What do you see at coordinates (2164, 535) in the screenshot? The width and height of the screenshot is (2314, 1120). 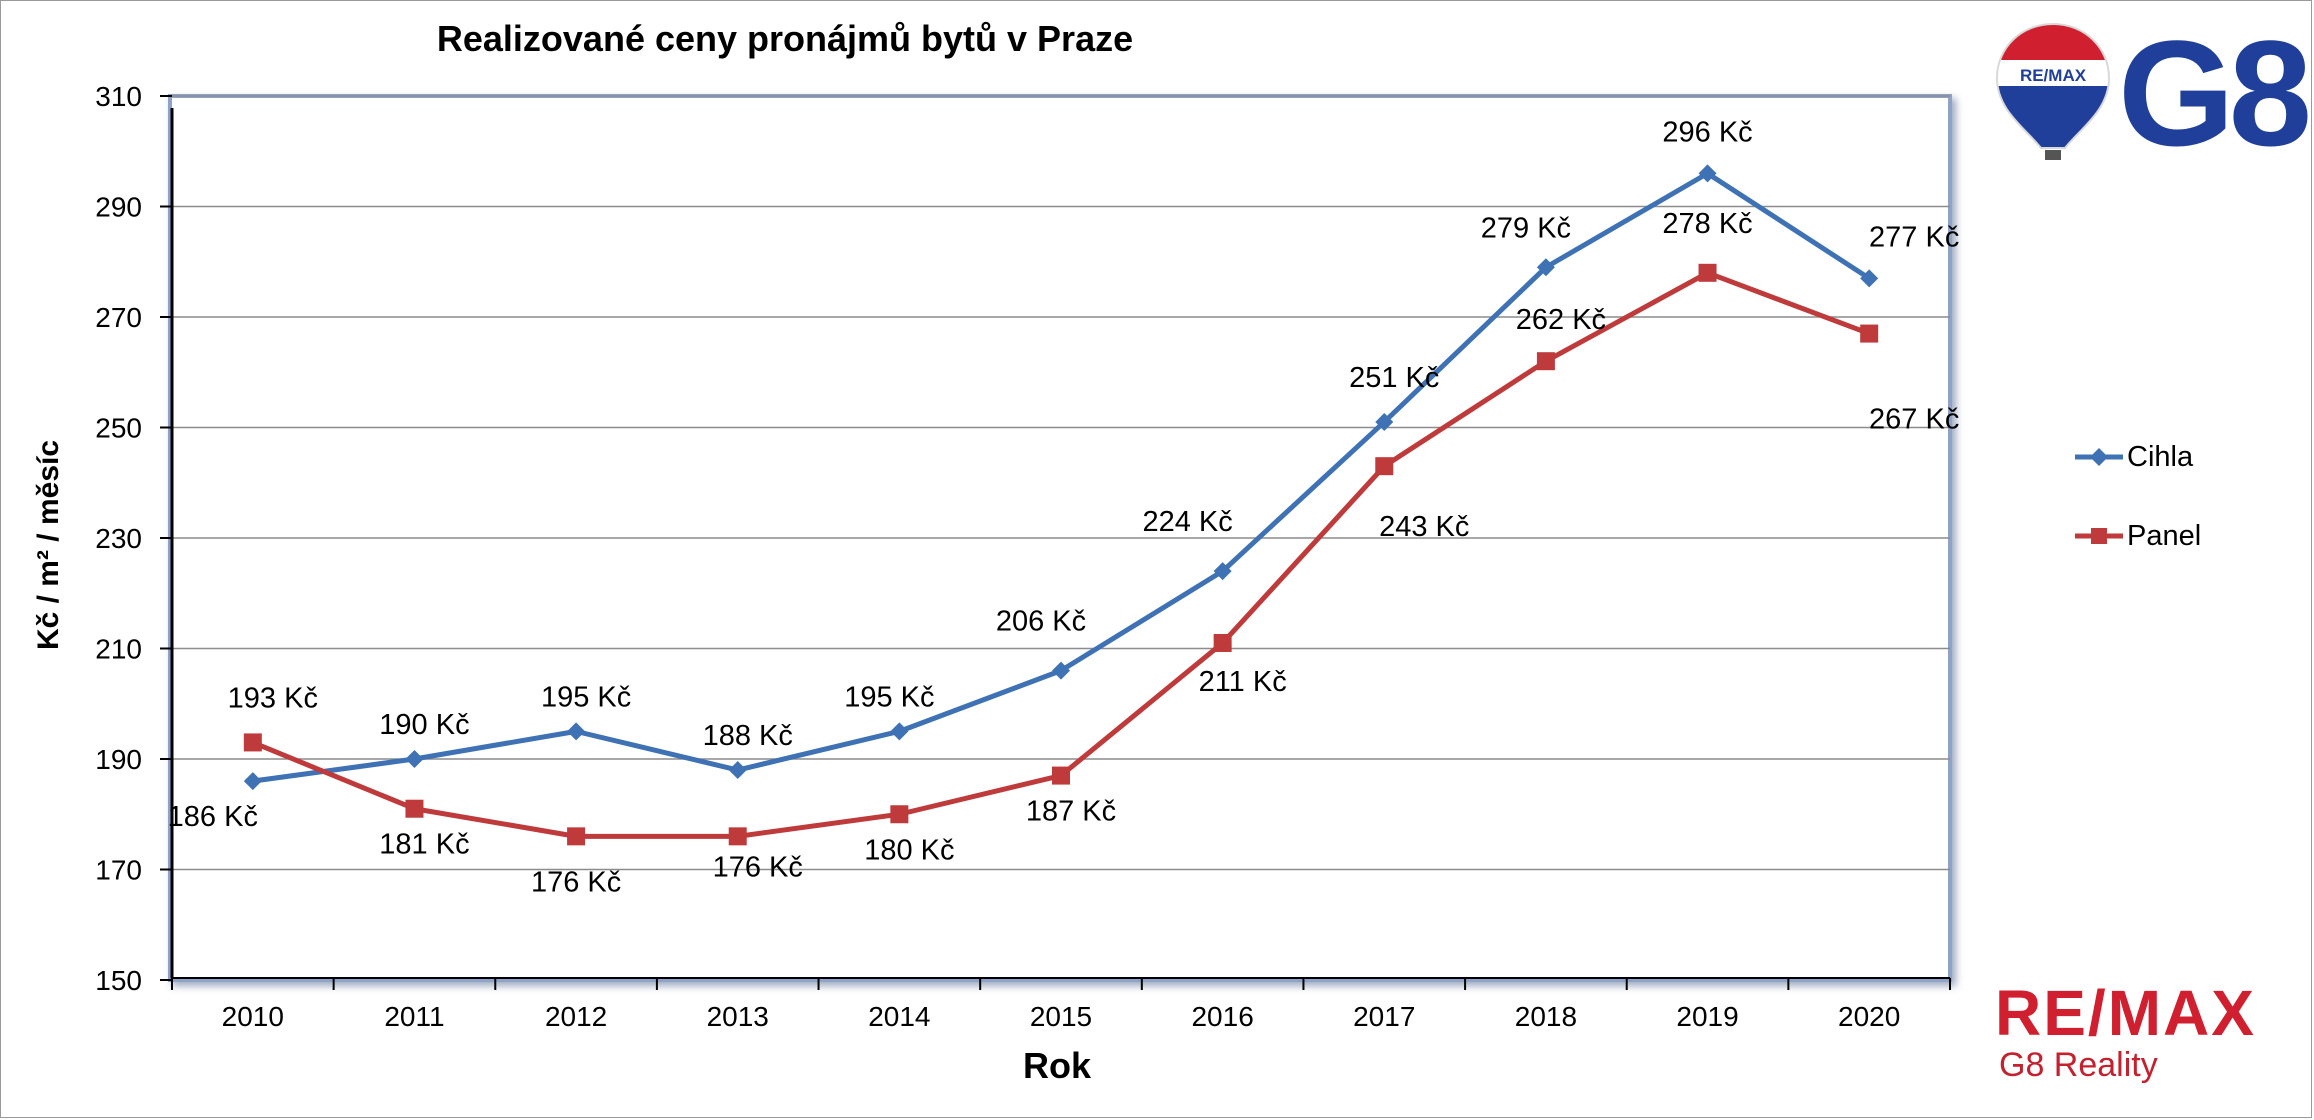 I see `legend-label-panel: Panel` at bounding box center [2164, 535].